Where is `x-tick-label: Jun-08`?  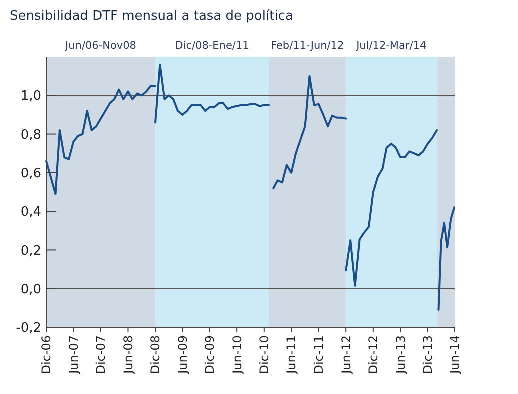
x-tick-label: Jun-08 is located at coordinates (128, 355).